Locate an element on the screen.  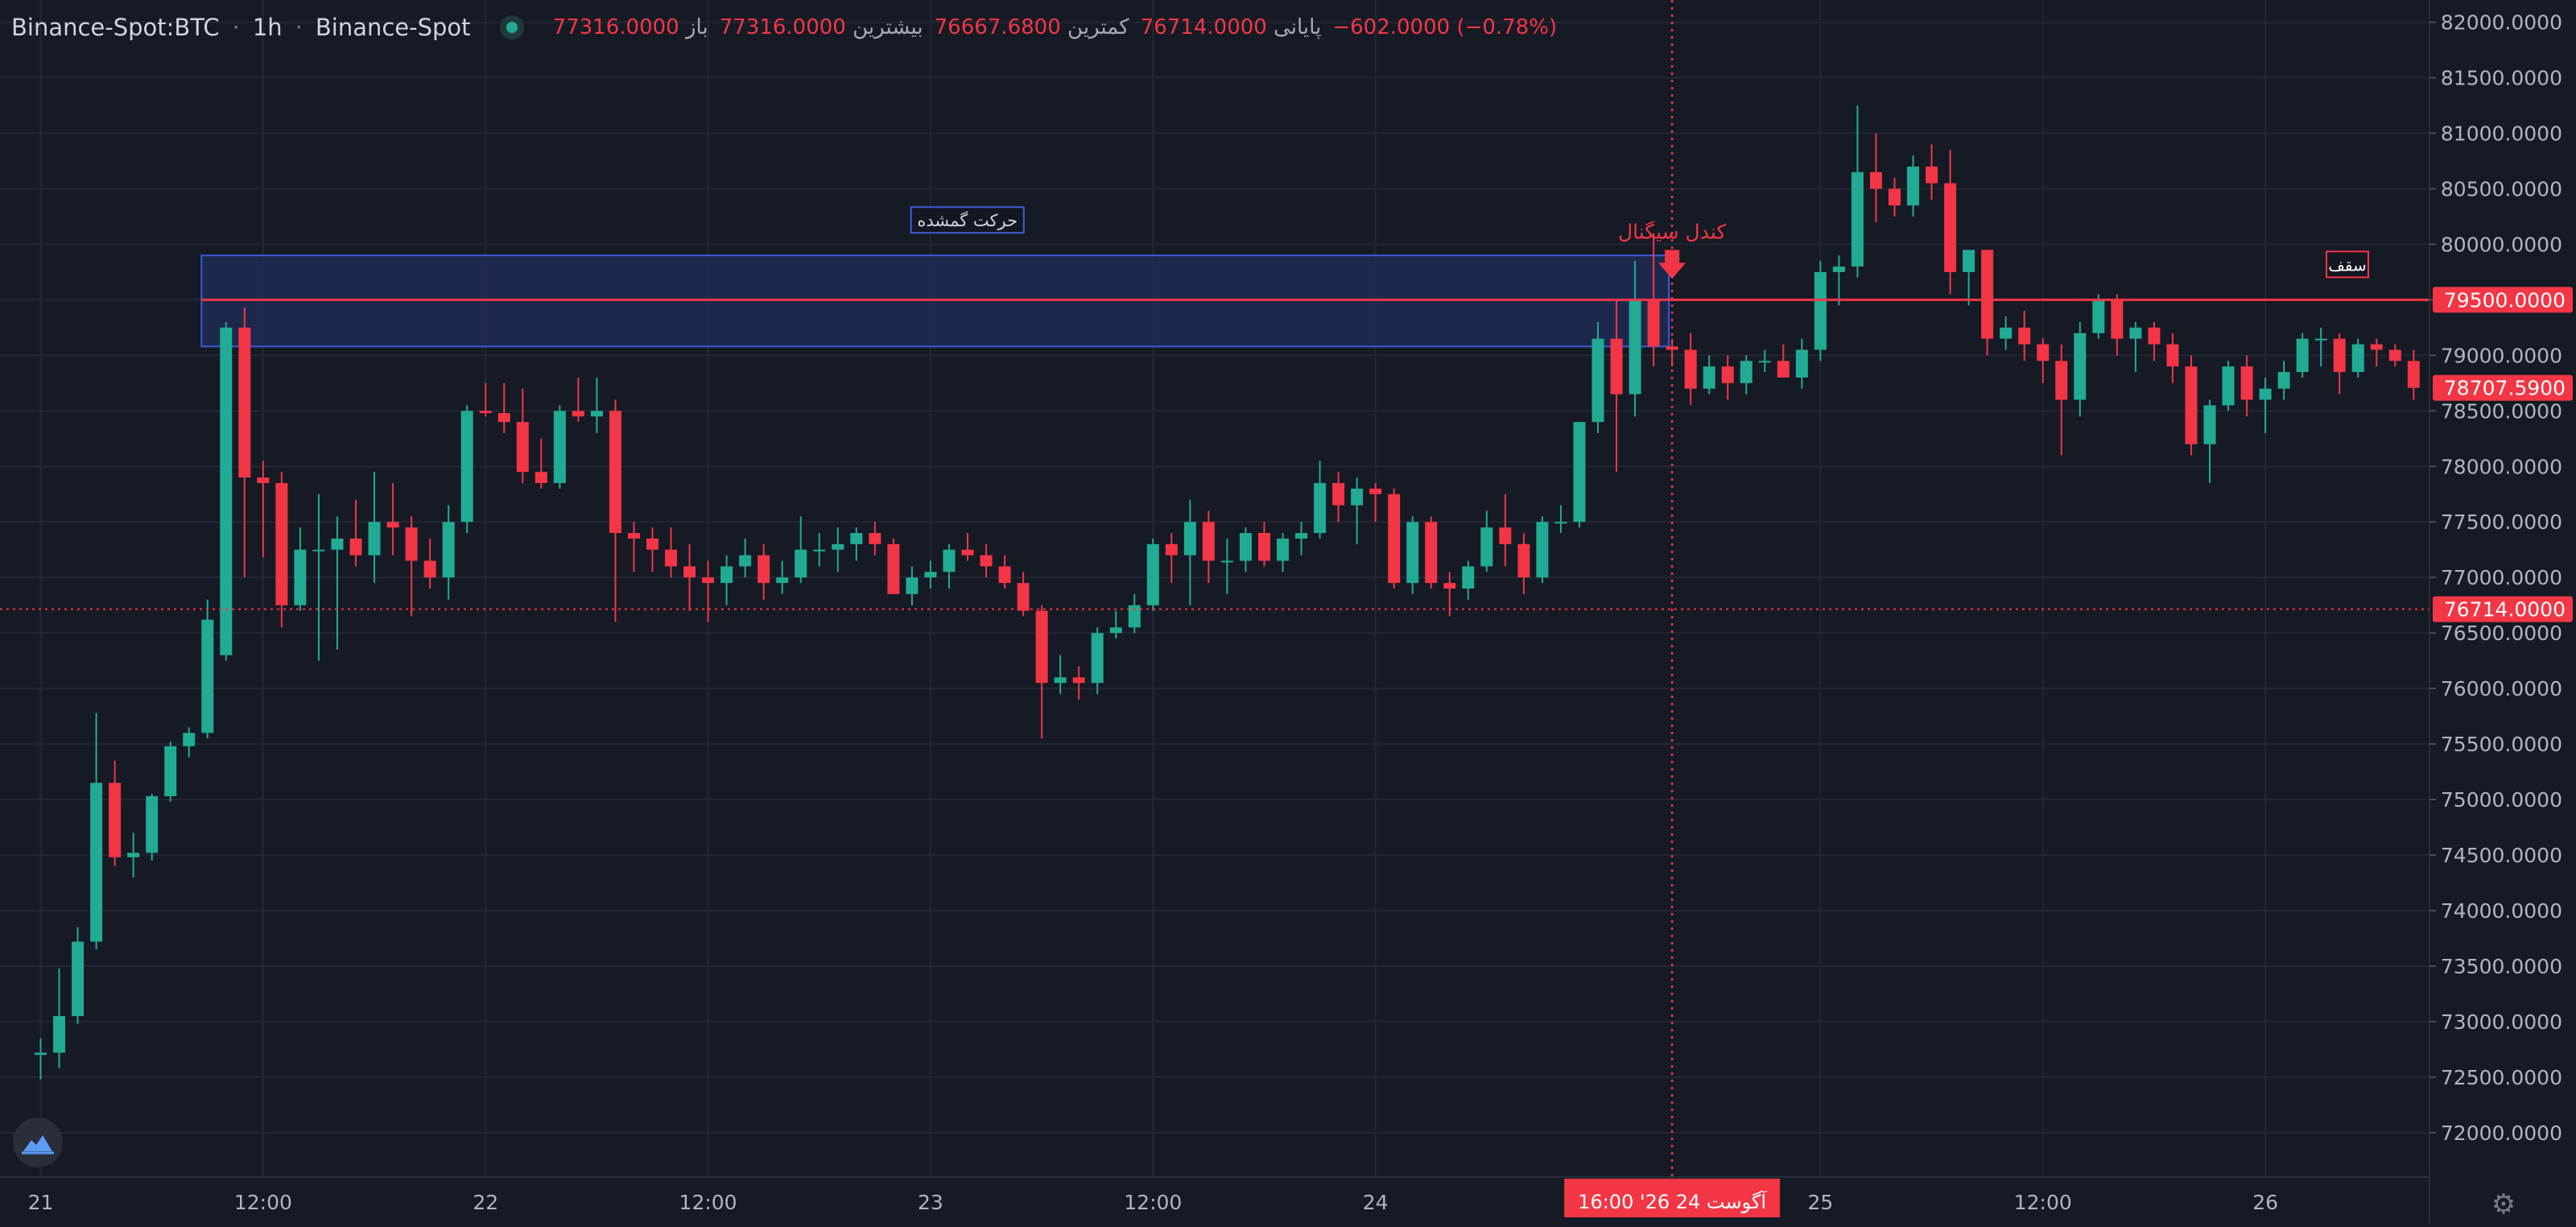
interval-label: 1h is located at coordinates (267, 27).